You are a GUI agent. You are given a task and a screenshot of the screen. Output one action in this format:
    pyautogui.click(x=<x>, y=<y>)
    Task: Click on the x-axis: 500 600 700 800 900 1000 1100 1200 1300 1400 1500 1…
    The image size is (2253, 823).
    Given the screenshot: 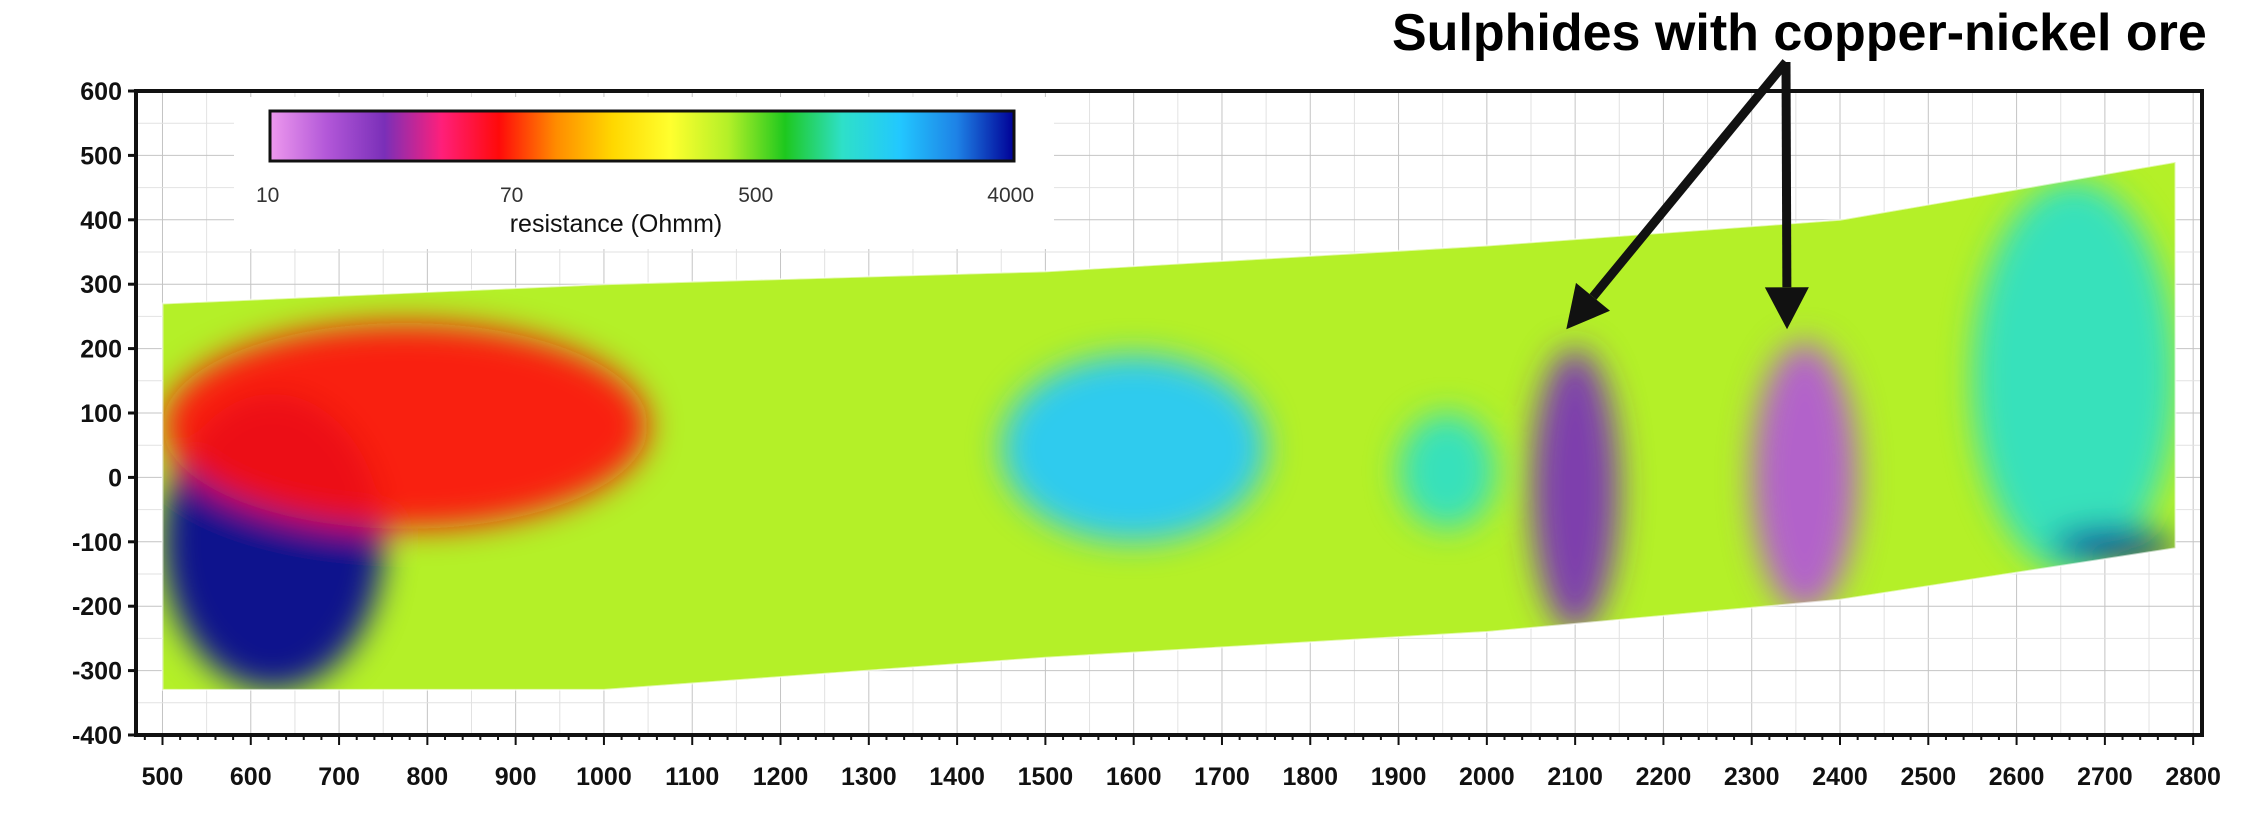 What is the action you would take?
    pyautogui.click(x=1181, y=763)
    